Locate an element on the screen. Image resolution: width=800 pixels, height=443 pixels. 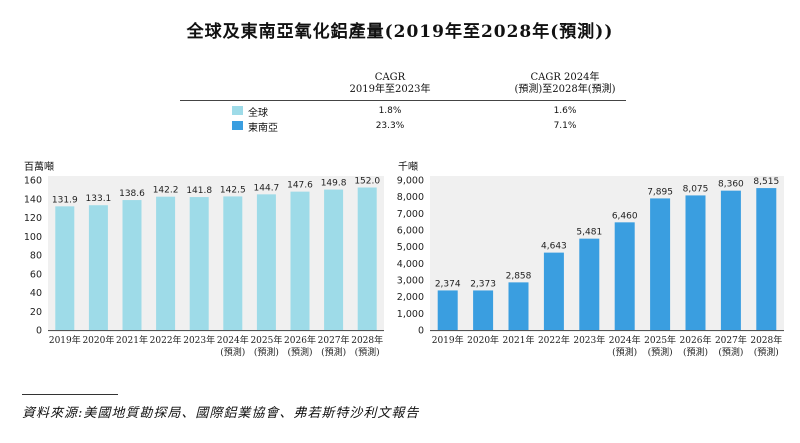
y-tick-label: 80 is located at coordinates (36, 256).